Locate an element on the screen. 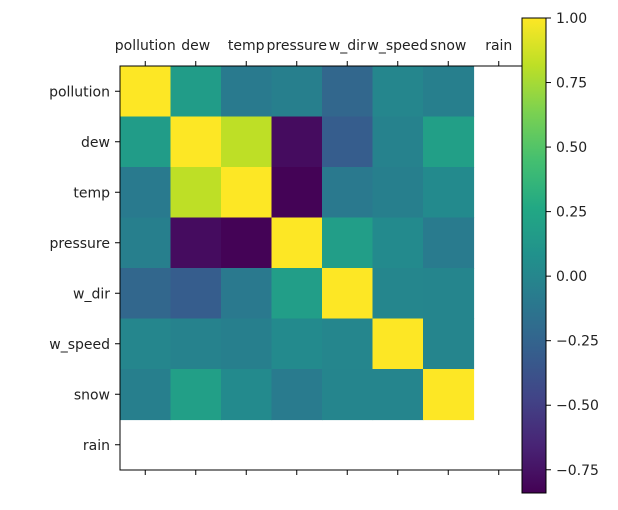  x-tick-label-dew: dew is located at coordinates (195, 46).